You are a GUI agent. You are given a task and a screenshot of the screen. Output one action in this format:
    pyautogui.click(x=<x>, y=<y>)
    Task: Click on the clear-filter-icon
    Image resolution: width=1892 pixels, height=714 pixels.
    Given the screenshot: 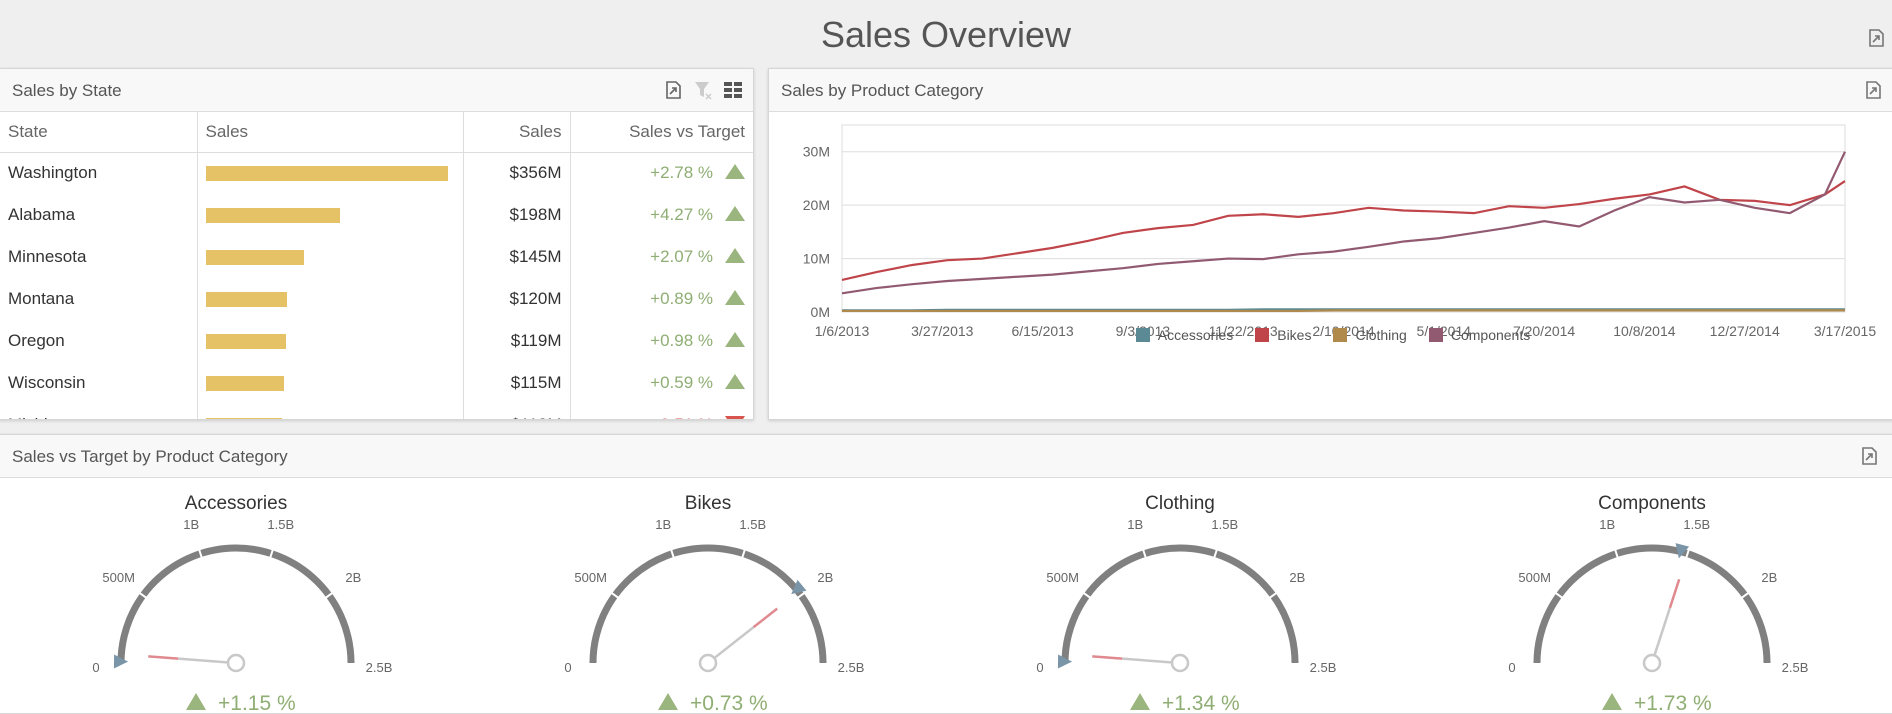 What is the action you would take?
    pyautogui.click(x=703, y=90)
    